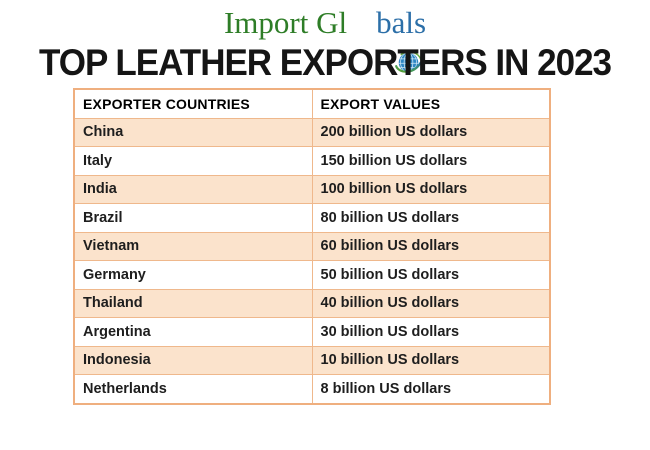  What do you see at coordinates (193, 189) in the screenshot?
I see `country-cell: India` at bounding box center [193, 189].